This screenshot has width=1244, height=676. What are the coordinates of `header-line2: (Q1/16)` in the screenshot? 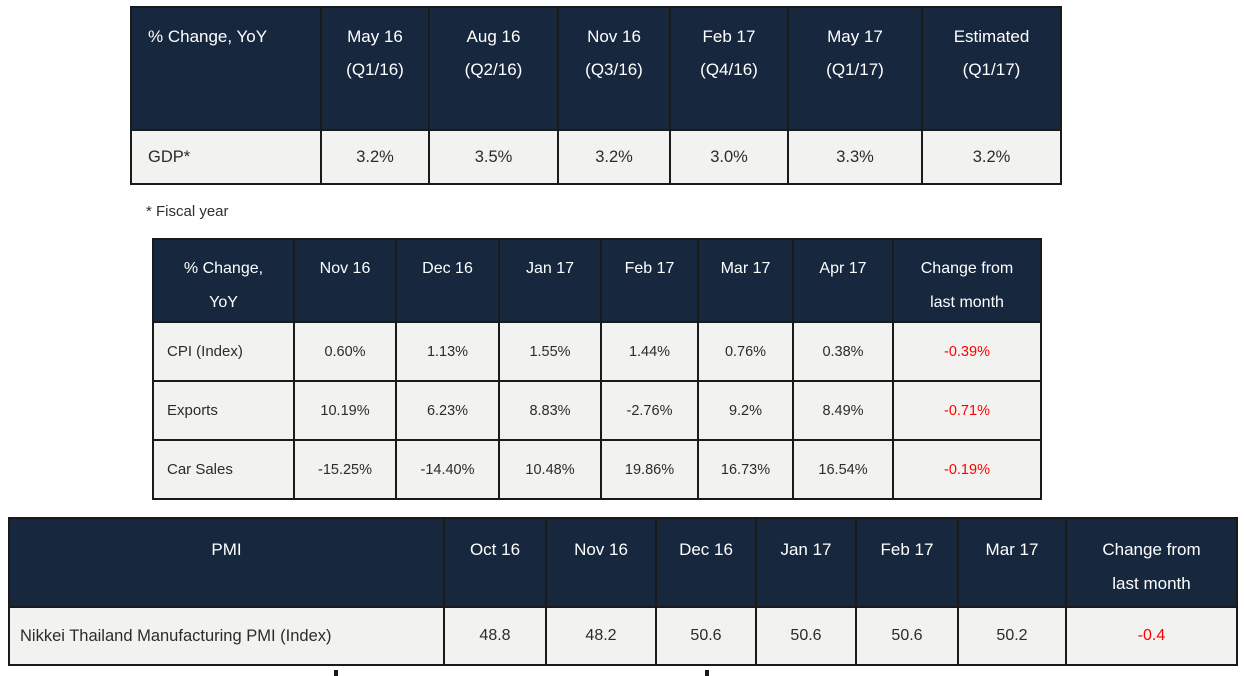 It's located at (375, 69).